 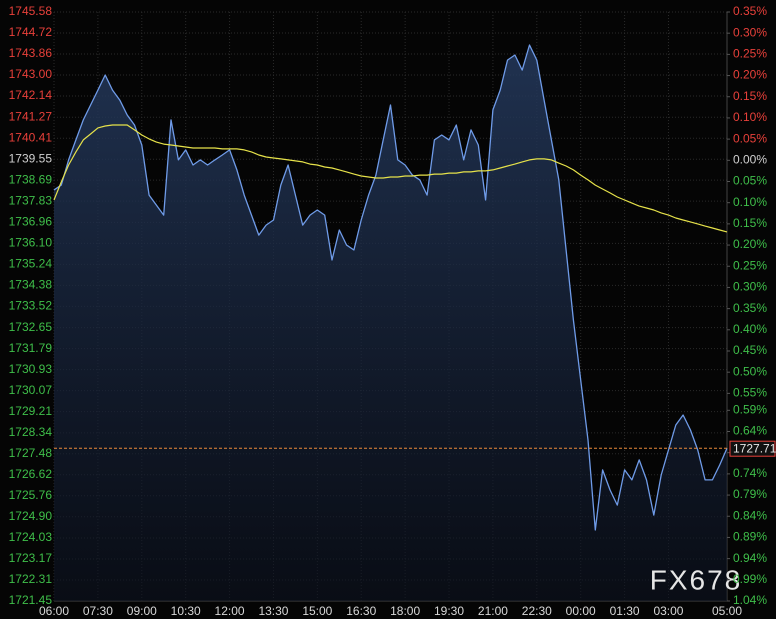 I want to click on y-tick-label: 1736.96, so click(x=31, y=222).